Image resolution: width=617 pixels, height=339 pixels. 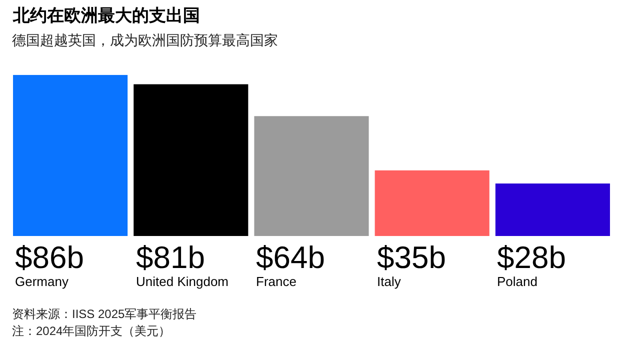 What do you see at coordinates (531, 257) in the screenshot?
I see `data-label: $28b` at bounding box center [531, 257].